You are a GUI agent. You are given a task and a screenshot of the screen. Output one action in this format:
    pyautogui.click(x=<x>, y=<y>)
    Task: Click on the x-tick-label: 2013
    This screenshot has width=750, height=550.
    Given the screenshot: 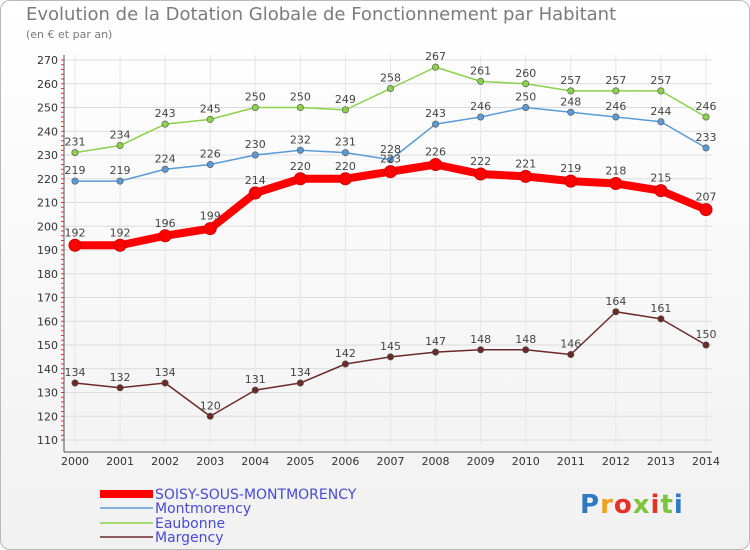 What is the action you would take?
    pyautogui.click(x=661, y=461)
    